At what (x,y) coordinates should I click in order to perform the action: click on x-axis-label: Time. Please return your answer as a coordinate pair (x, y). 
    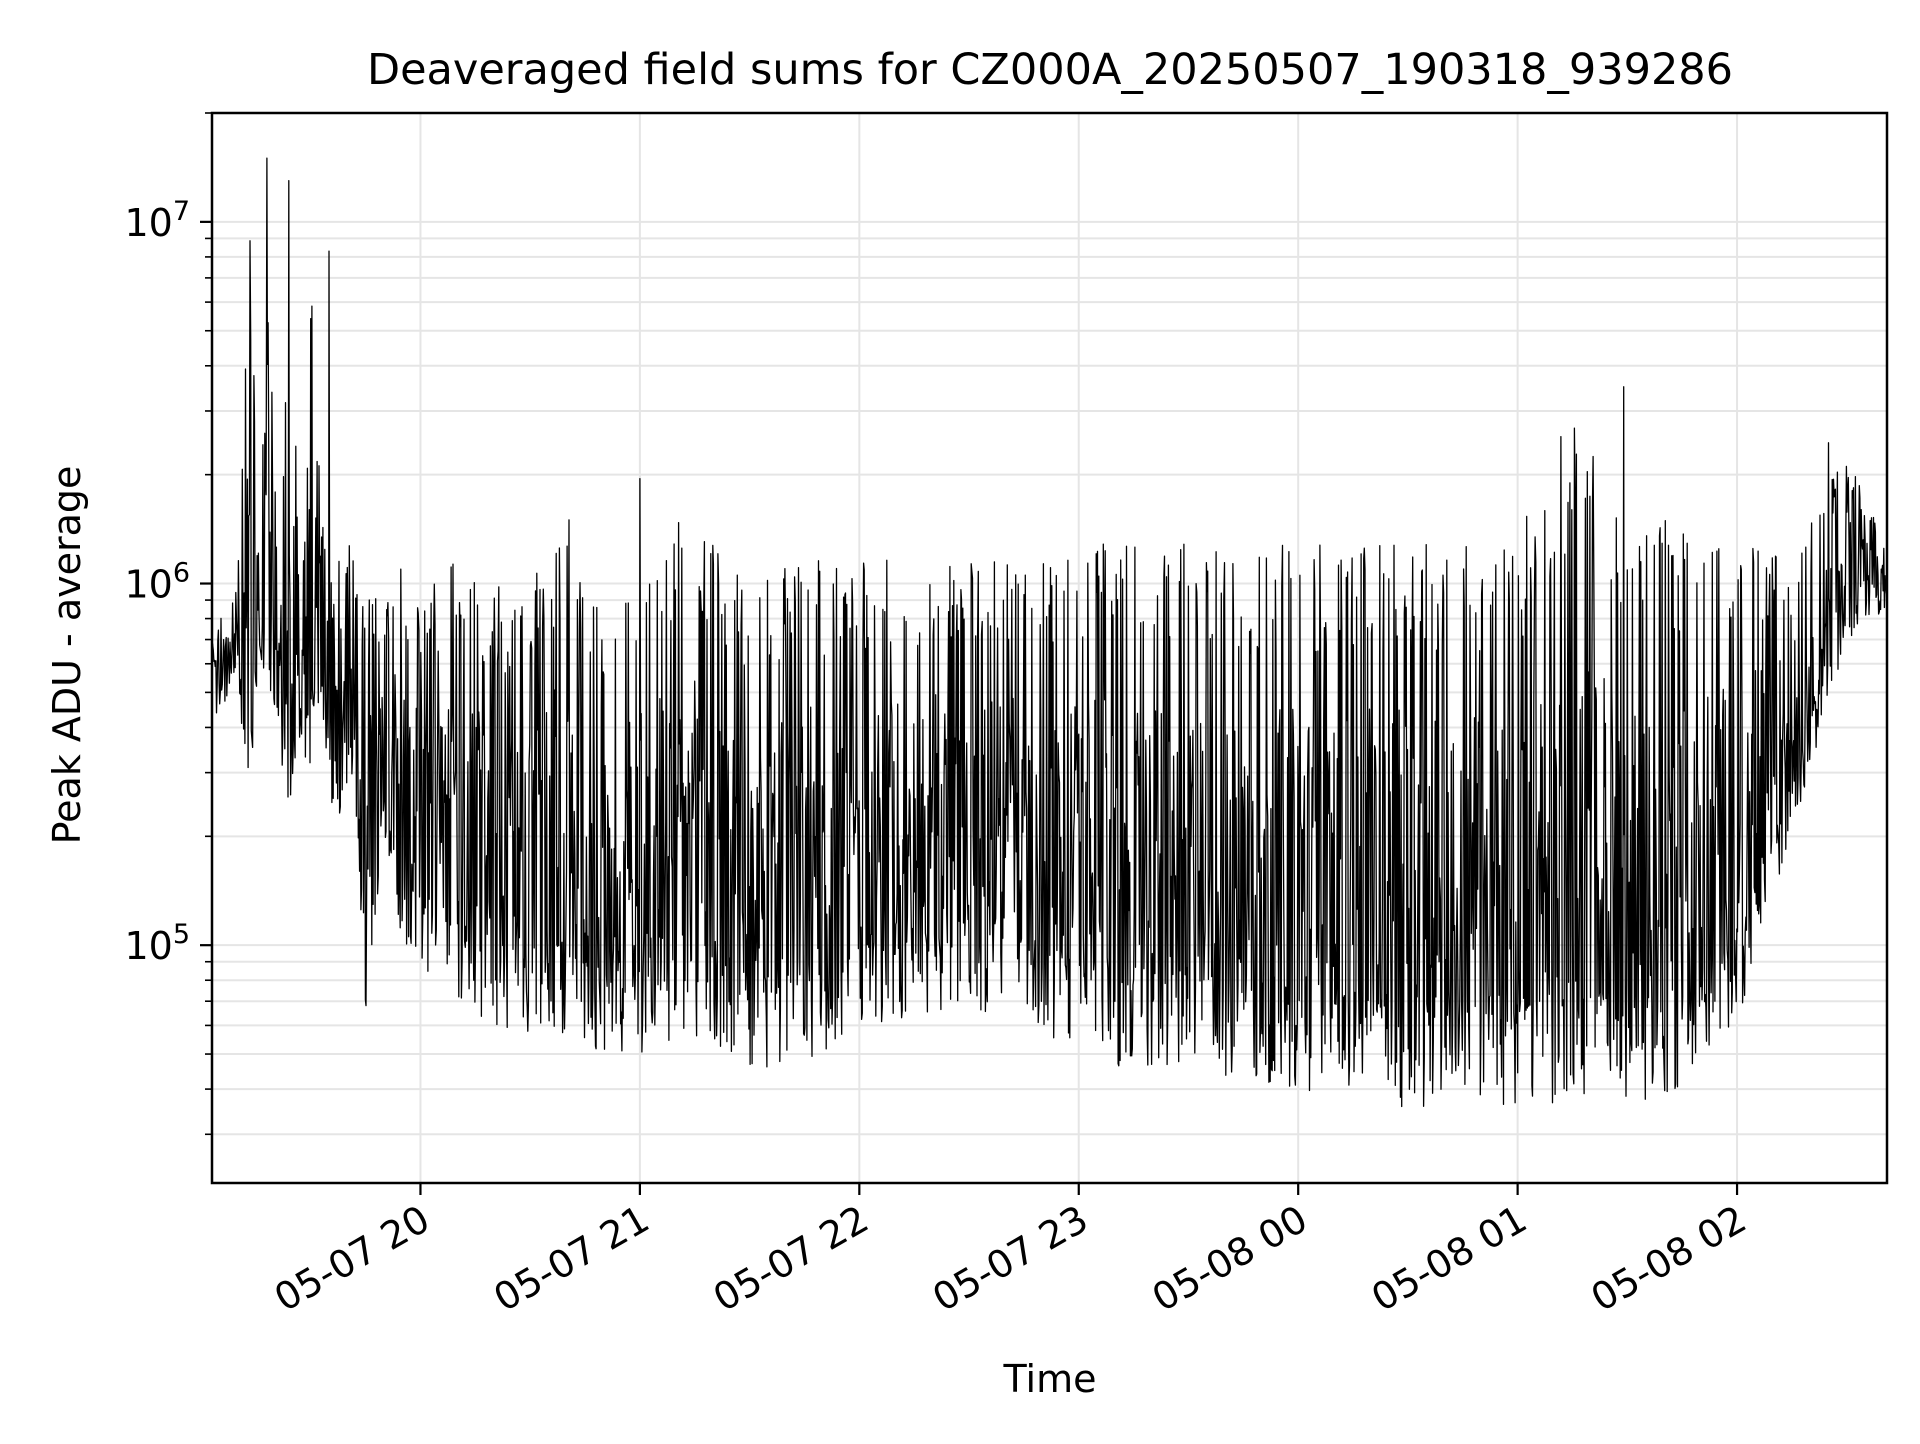
    Looking at the image, I should click on (1050, 1379).